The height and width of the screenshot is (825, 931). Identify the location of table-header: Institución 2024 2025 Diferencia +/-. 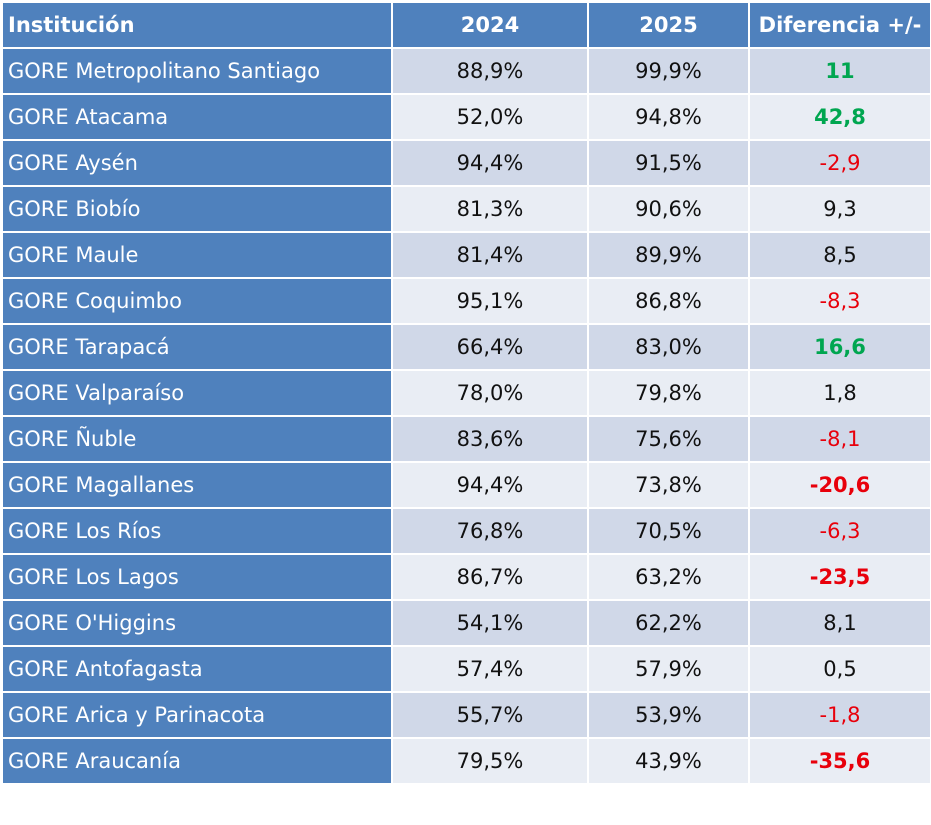
(466, 25).